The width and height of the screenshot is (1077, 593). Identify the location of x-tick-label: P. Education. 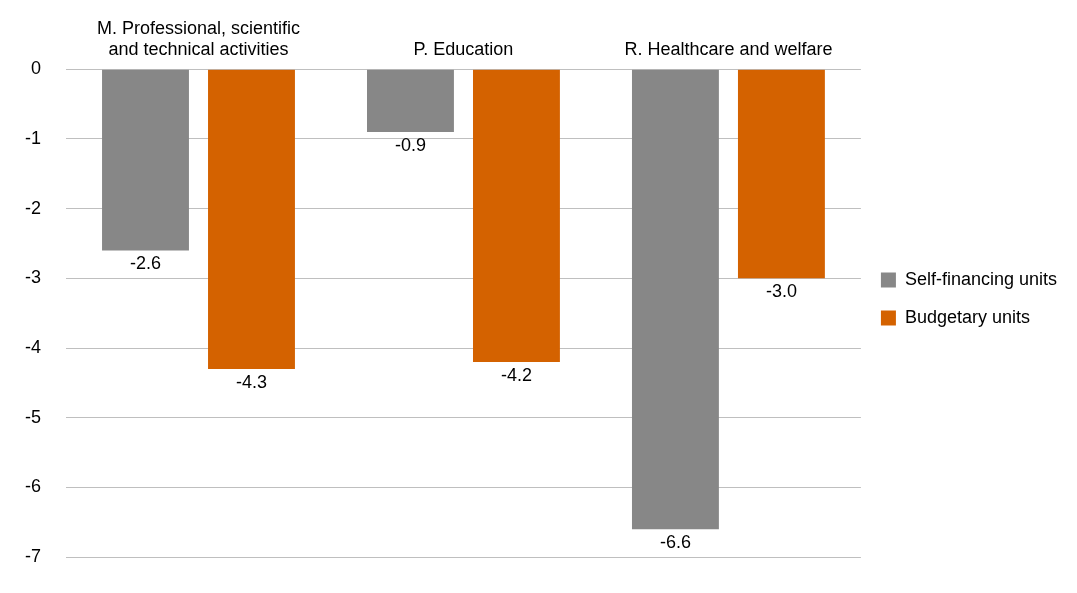
(463, 49).